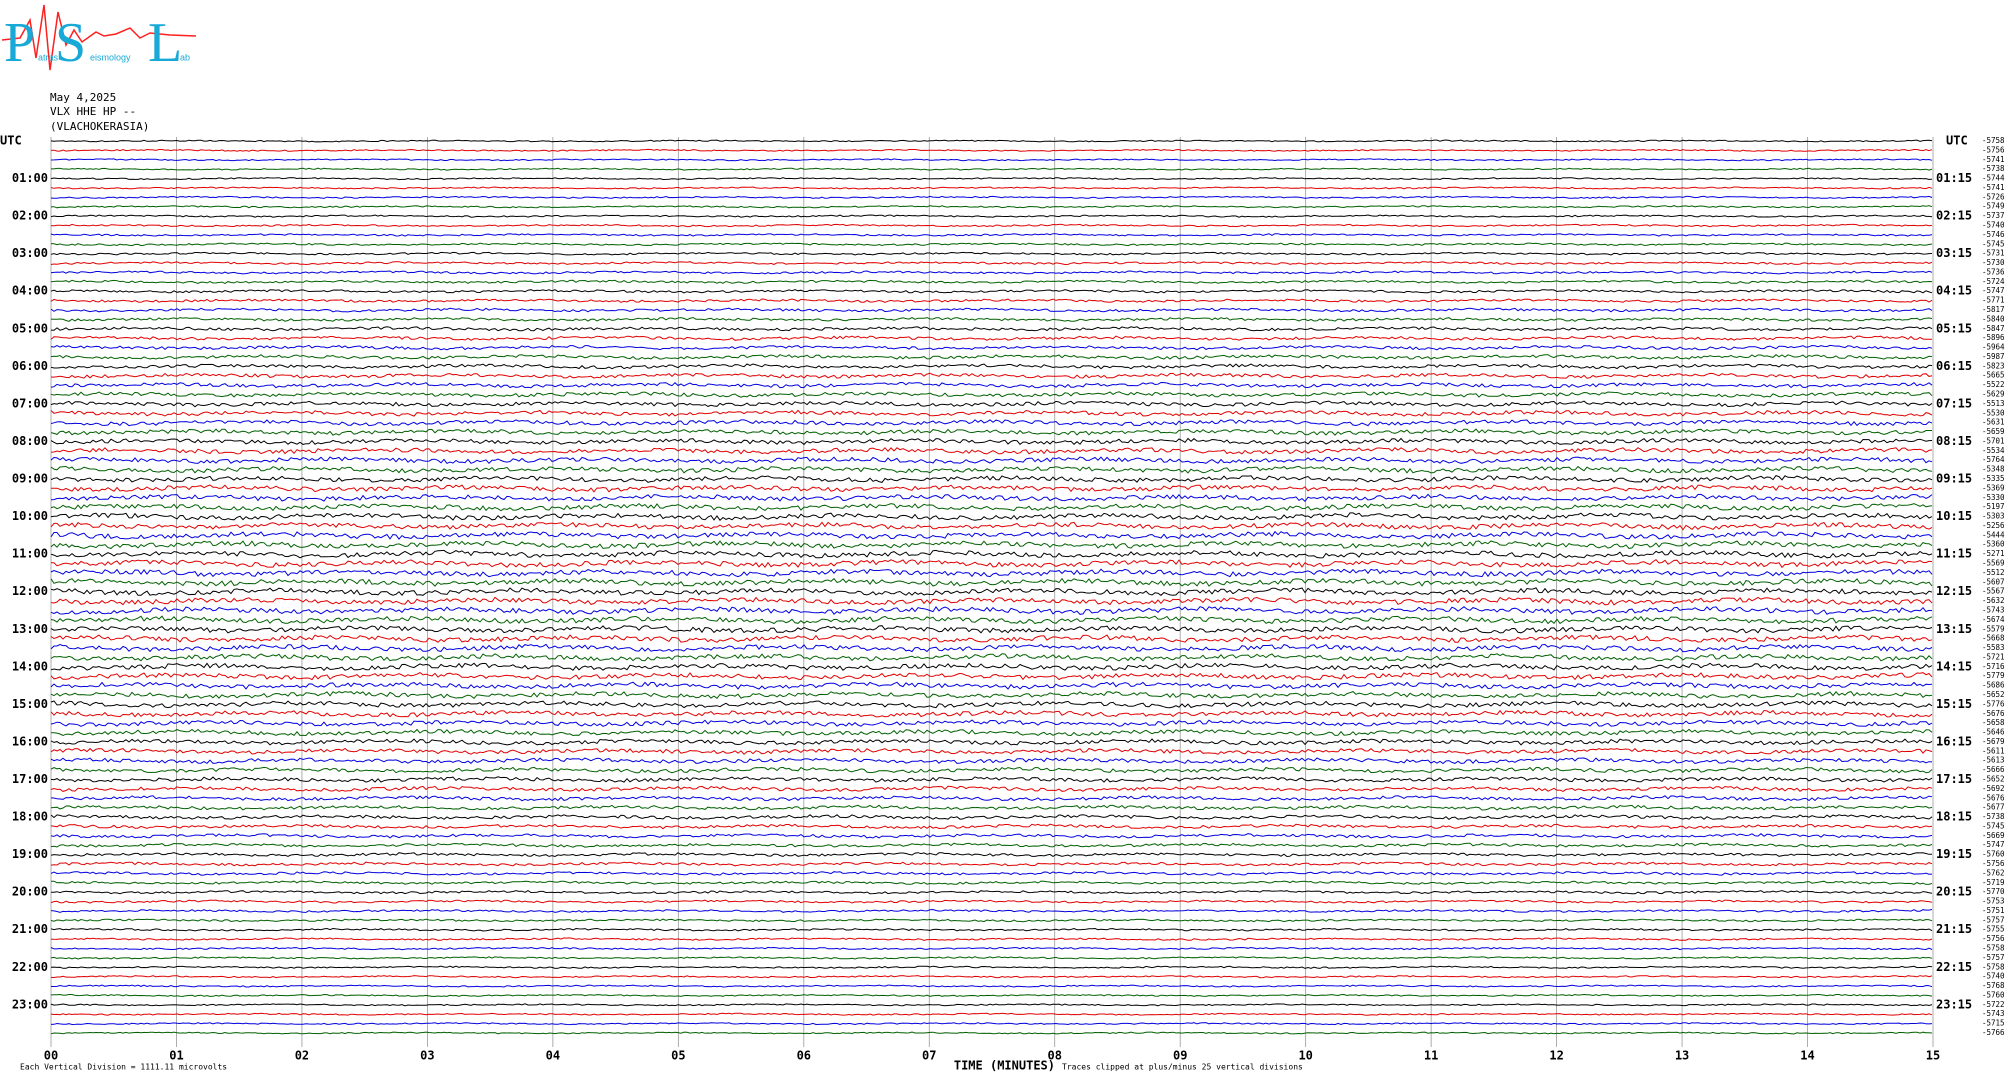 This screenshot has width=2010, height=1080. I want to click on trace-offset: -5512, so click(1993, 572).